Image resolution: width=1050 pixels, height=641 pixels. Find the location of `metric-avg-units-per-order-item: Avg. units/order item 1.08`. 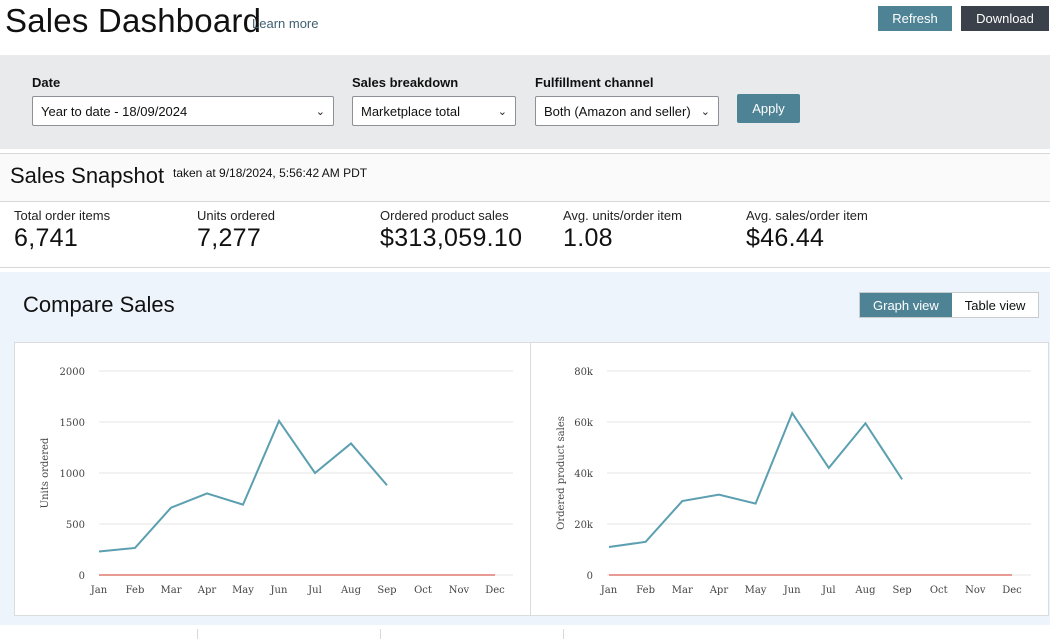

metric-avg-units-per-order-item: Avg. units/order item 1.08 is located at coordinates (622, 230).